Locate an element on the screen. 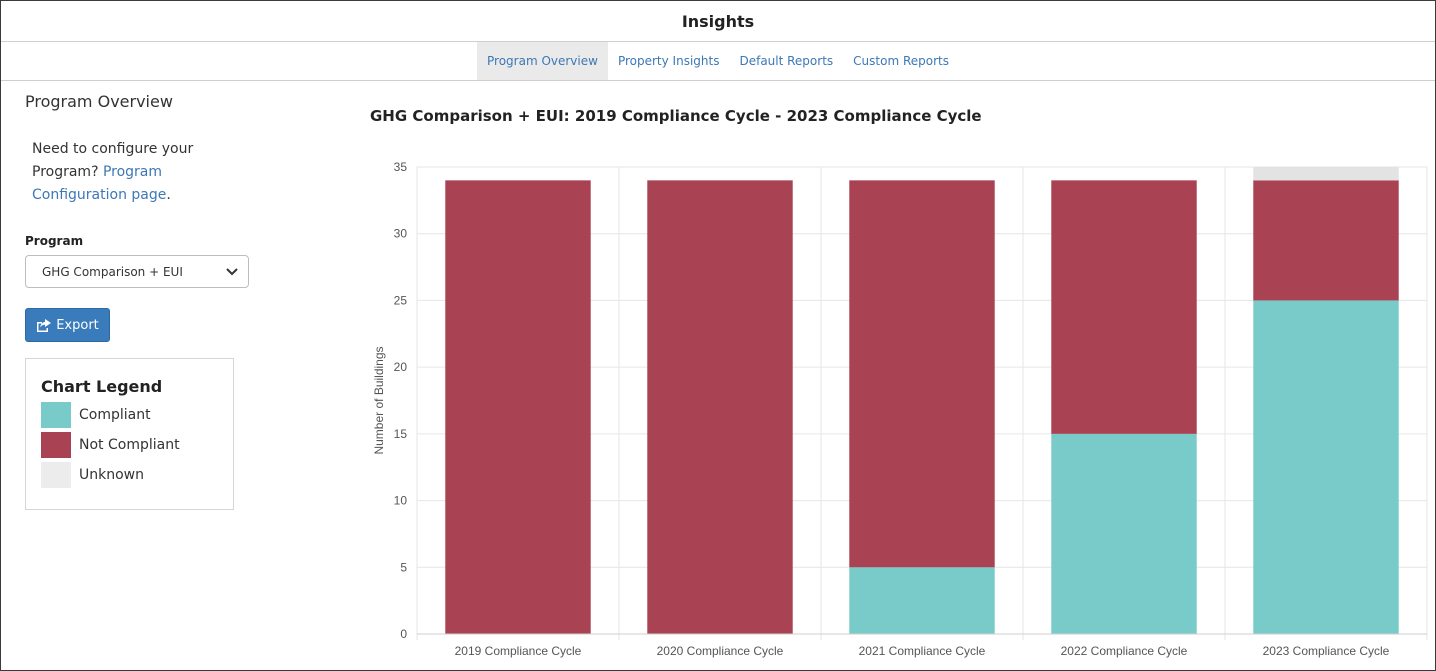  legend-swatch-compliant is located at coordinates (56, 415).